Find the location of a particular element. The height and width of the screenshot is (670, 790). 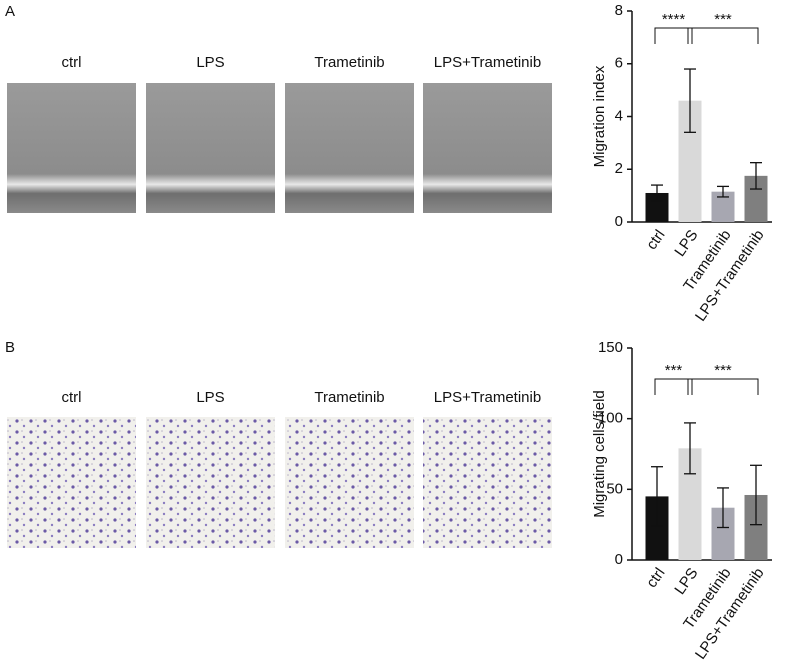

y-tick-label: 8 is located at coordinates (619, 10).